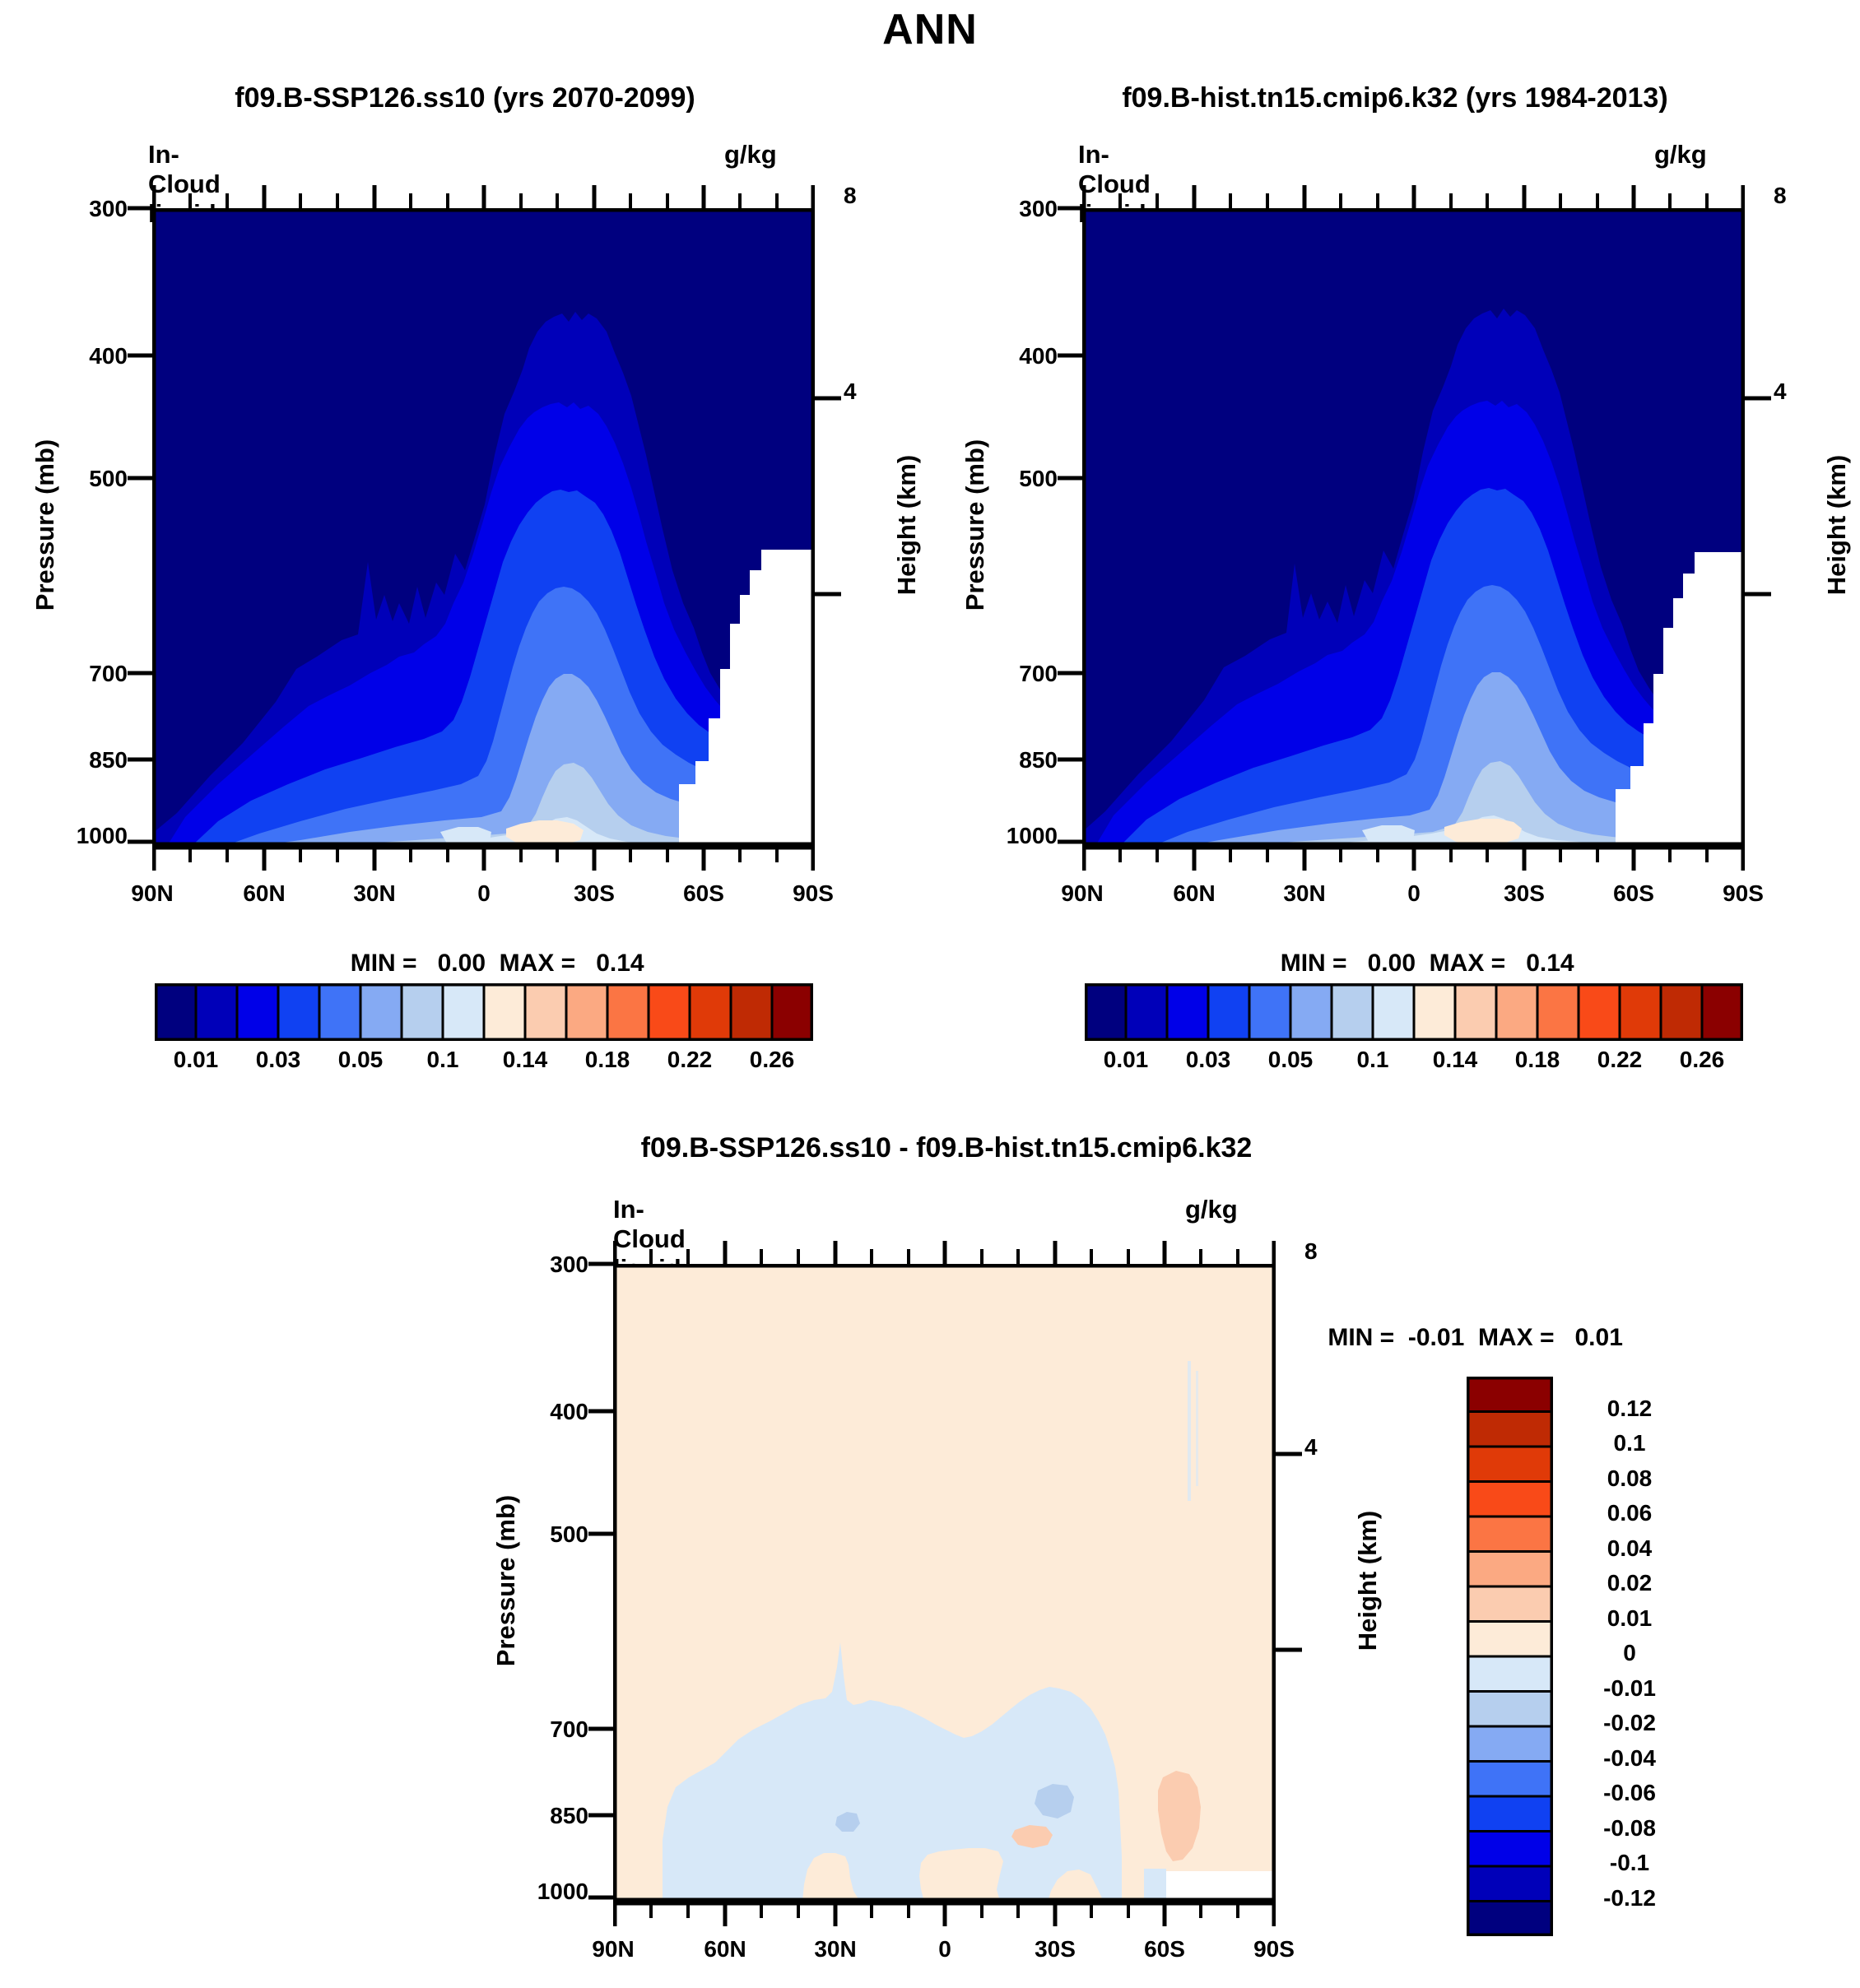  Describe the element at coordinates (483, 527) in the screenshot. I see `panel-top-left-plot` at that location.